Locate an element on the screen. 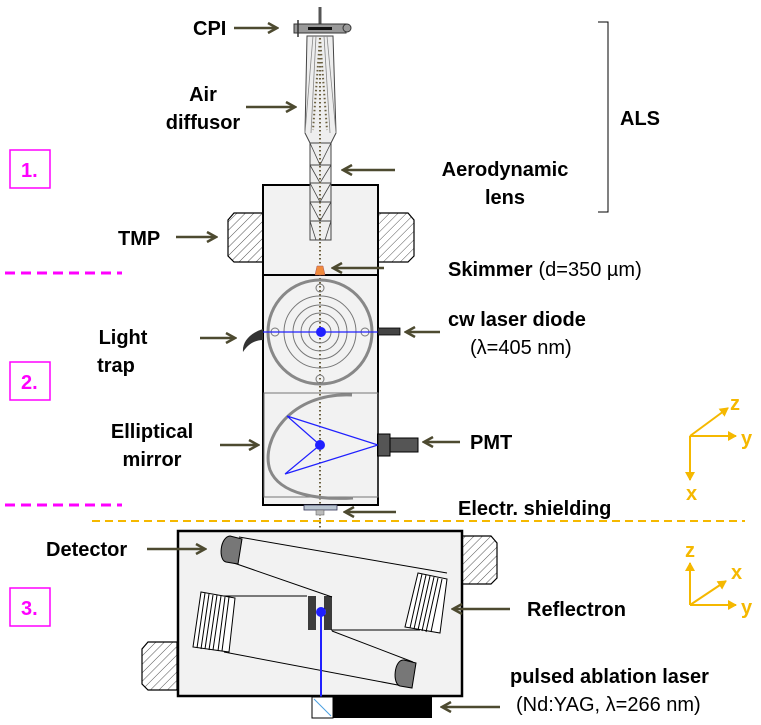 Image resolution: width=761 pixels, height=725 pixels. tmp-left is located at coordinates (245, 237).